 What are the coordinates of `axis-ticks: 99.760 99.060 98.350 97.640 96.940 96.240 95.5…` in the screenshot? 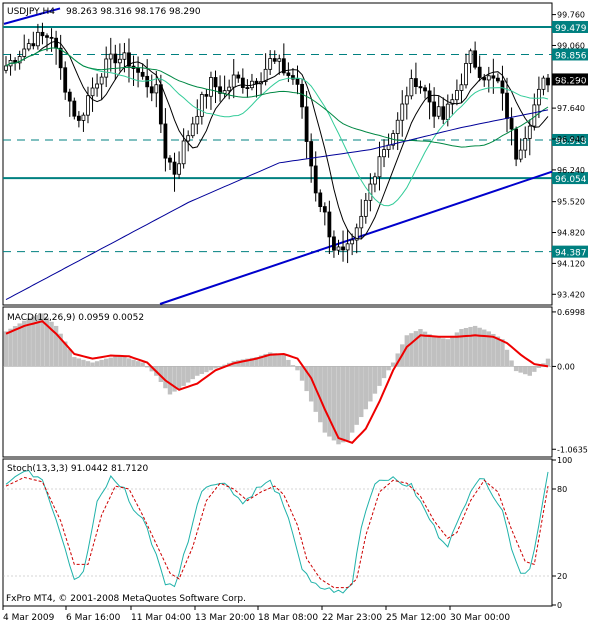 It's located at (570, 310).